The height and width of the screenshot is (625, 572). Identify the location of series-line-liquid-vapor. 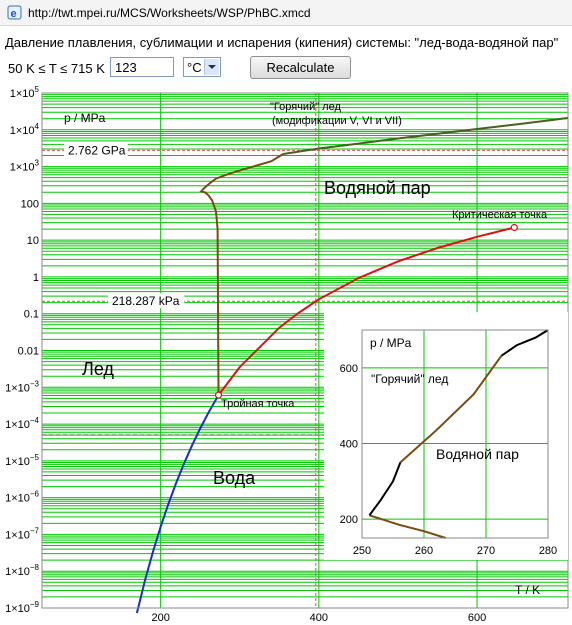
(366, 311).